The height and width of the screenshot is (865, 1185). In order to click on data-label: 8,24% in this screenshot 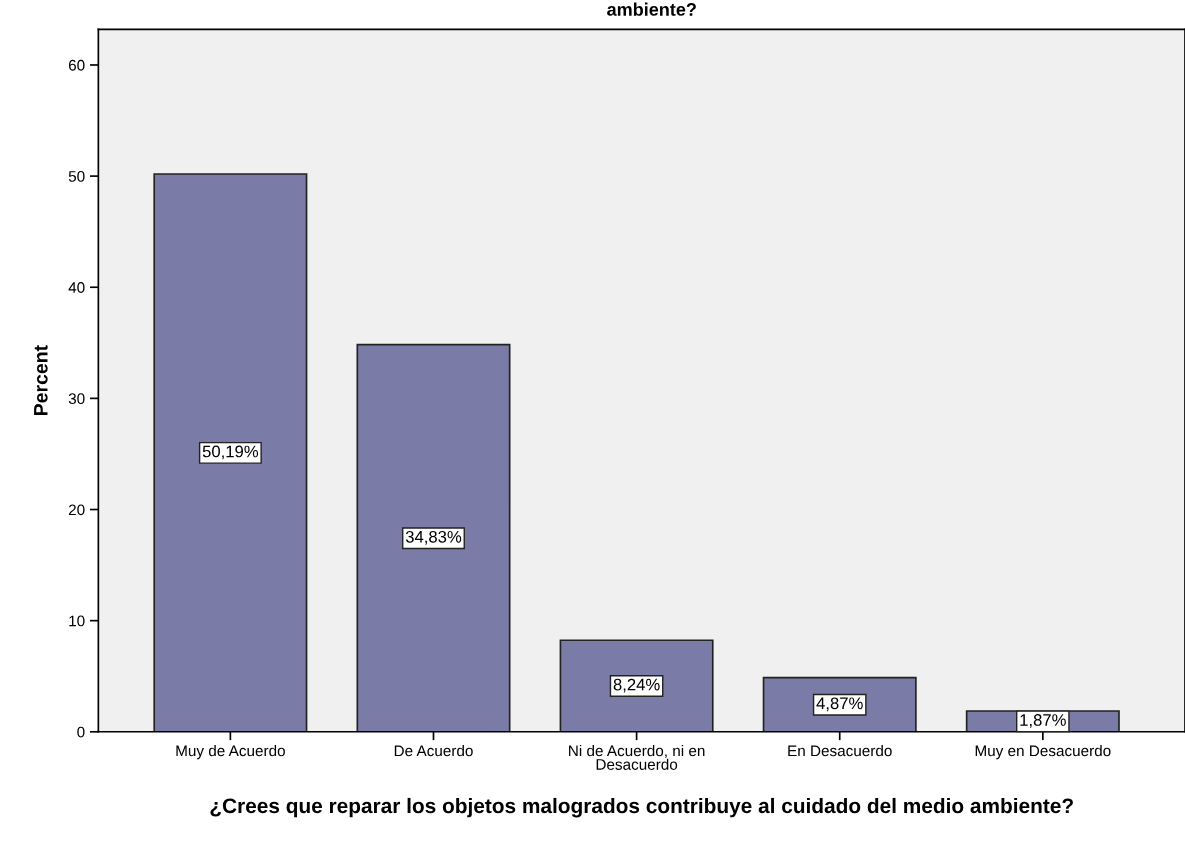, I will do `click(636, 685)`.